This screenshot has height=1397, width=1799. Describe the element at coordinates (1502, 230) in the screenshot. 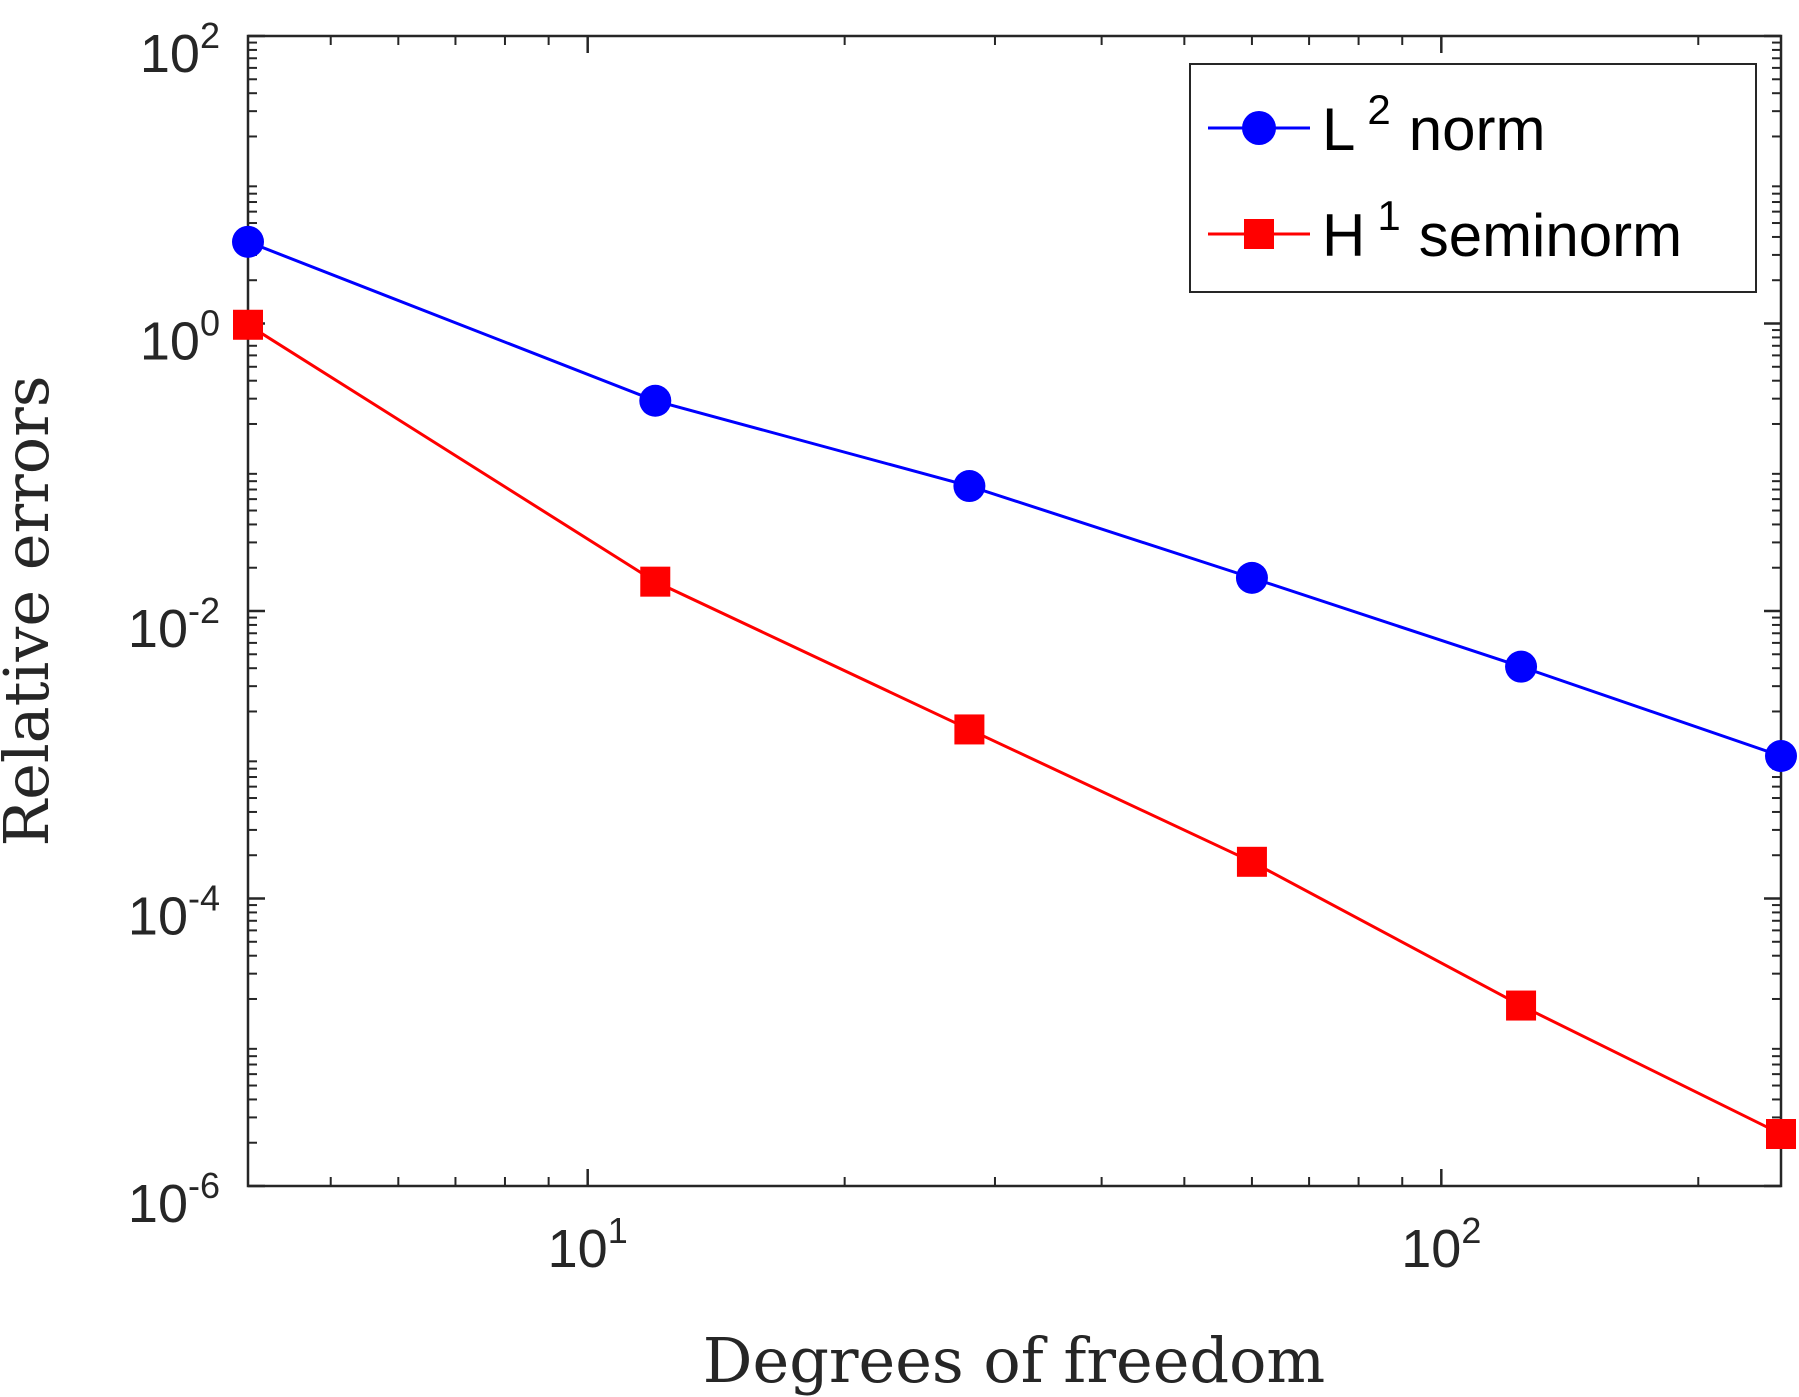

I see `legend-label-h1-seminorm: H 1 seminorm` at that location.